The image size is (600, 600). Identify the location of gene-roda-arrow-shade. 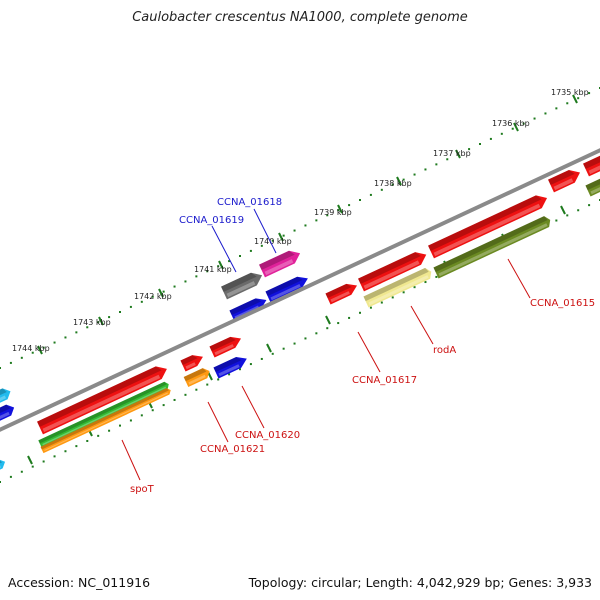
(389, 268).